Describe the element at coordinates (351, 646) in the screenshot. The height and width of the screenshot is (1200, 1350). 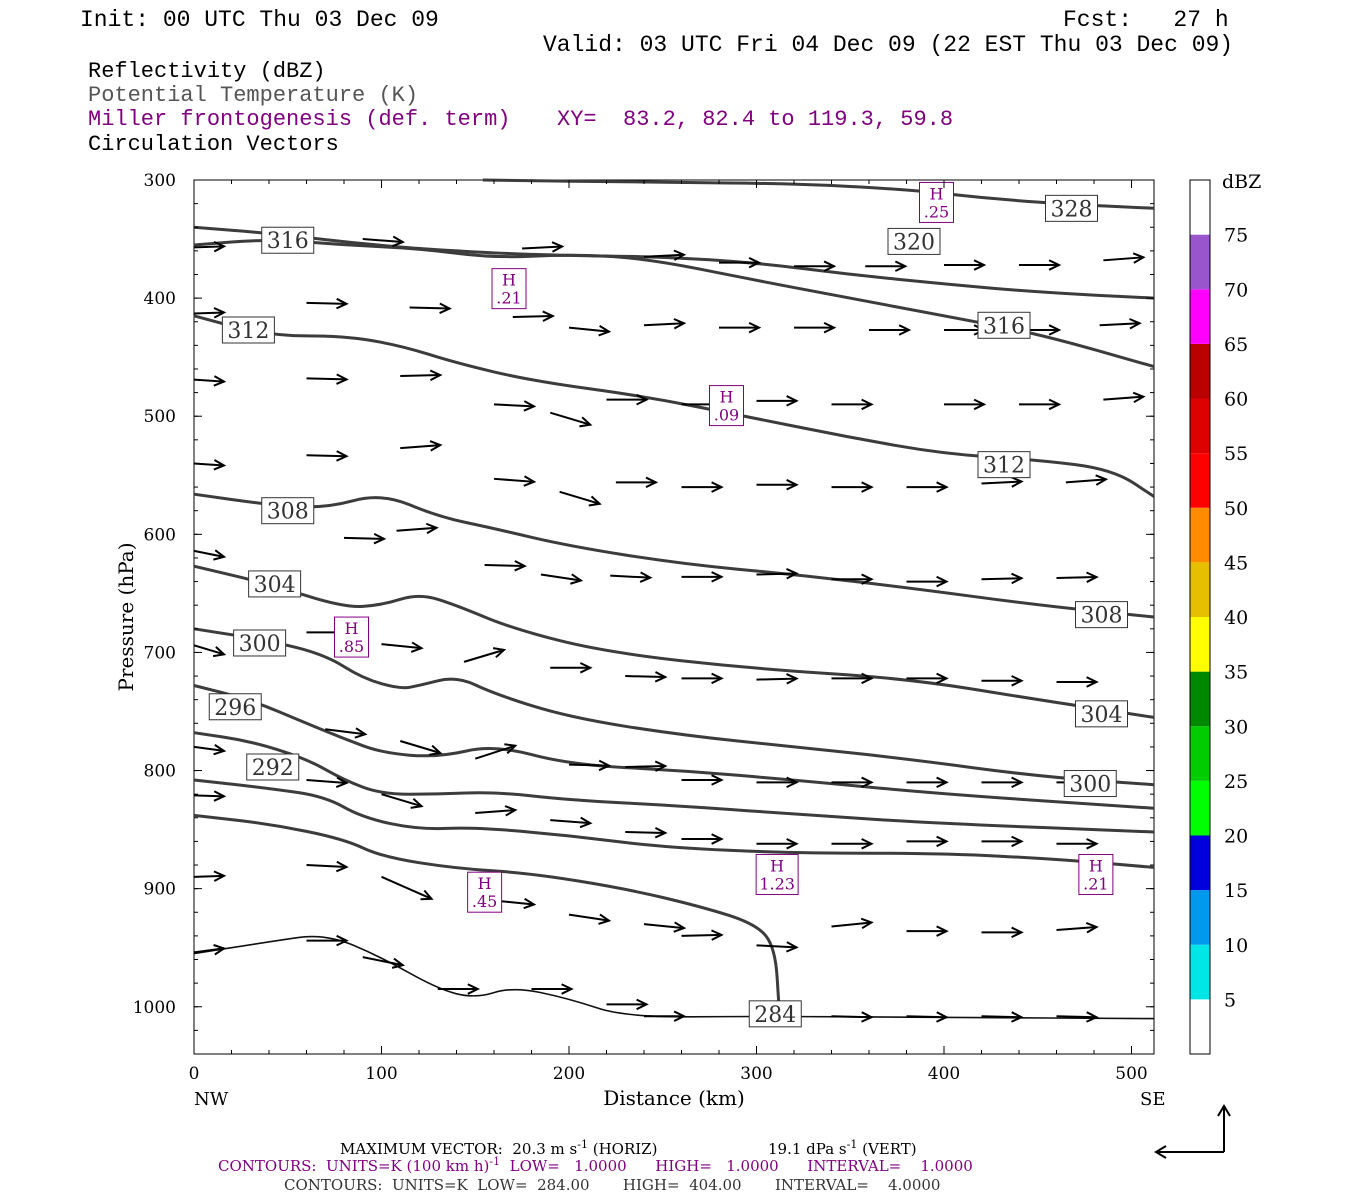
I see `frontogenesis-max-value: .85` at that location.